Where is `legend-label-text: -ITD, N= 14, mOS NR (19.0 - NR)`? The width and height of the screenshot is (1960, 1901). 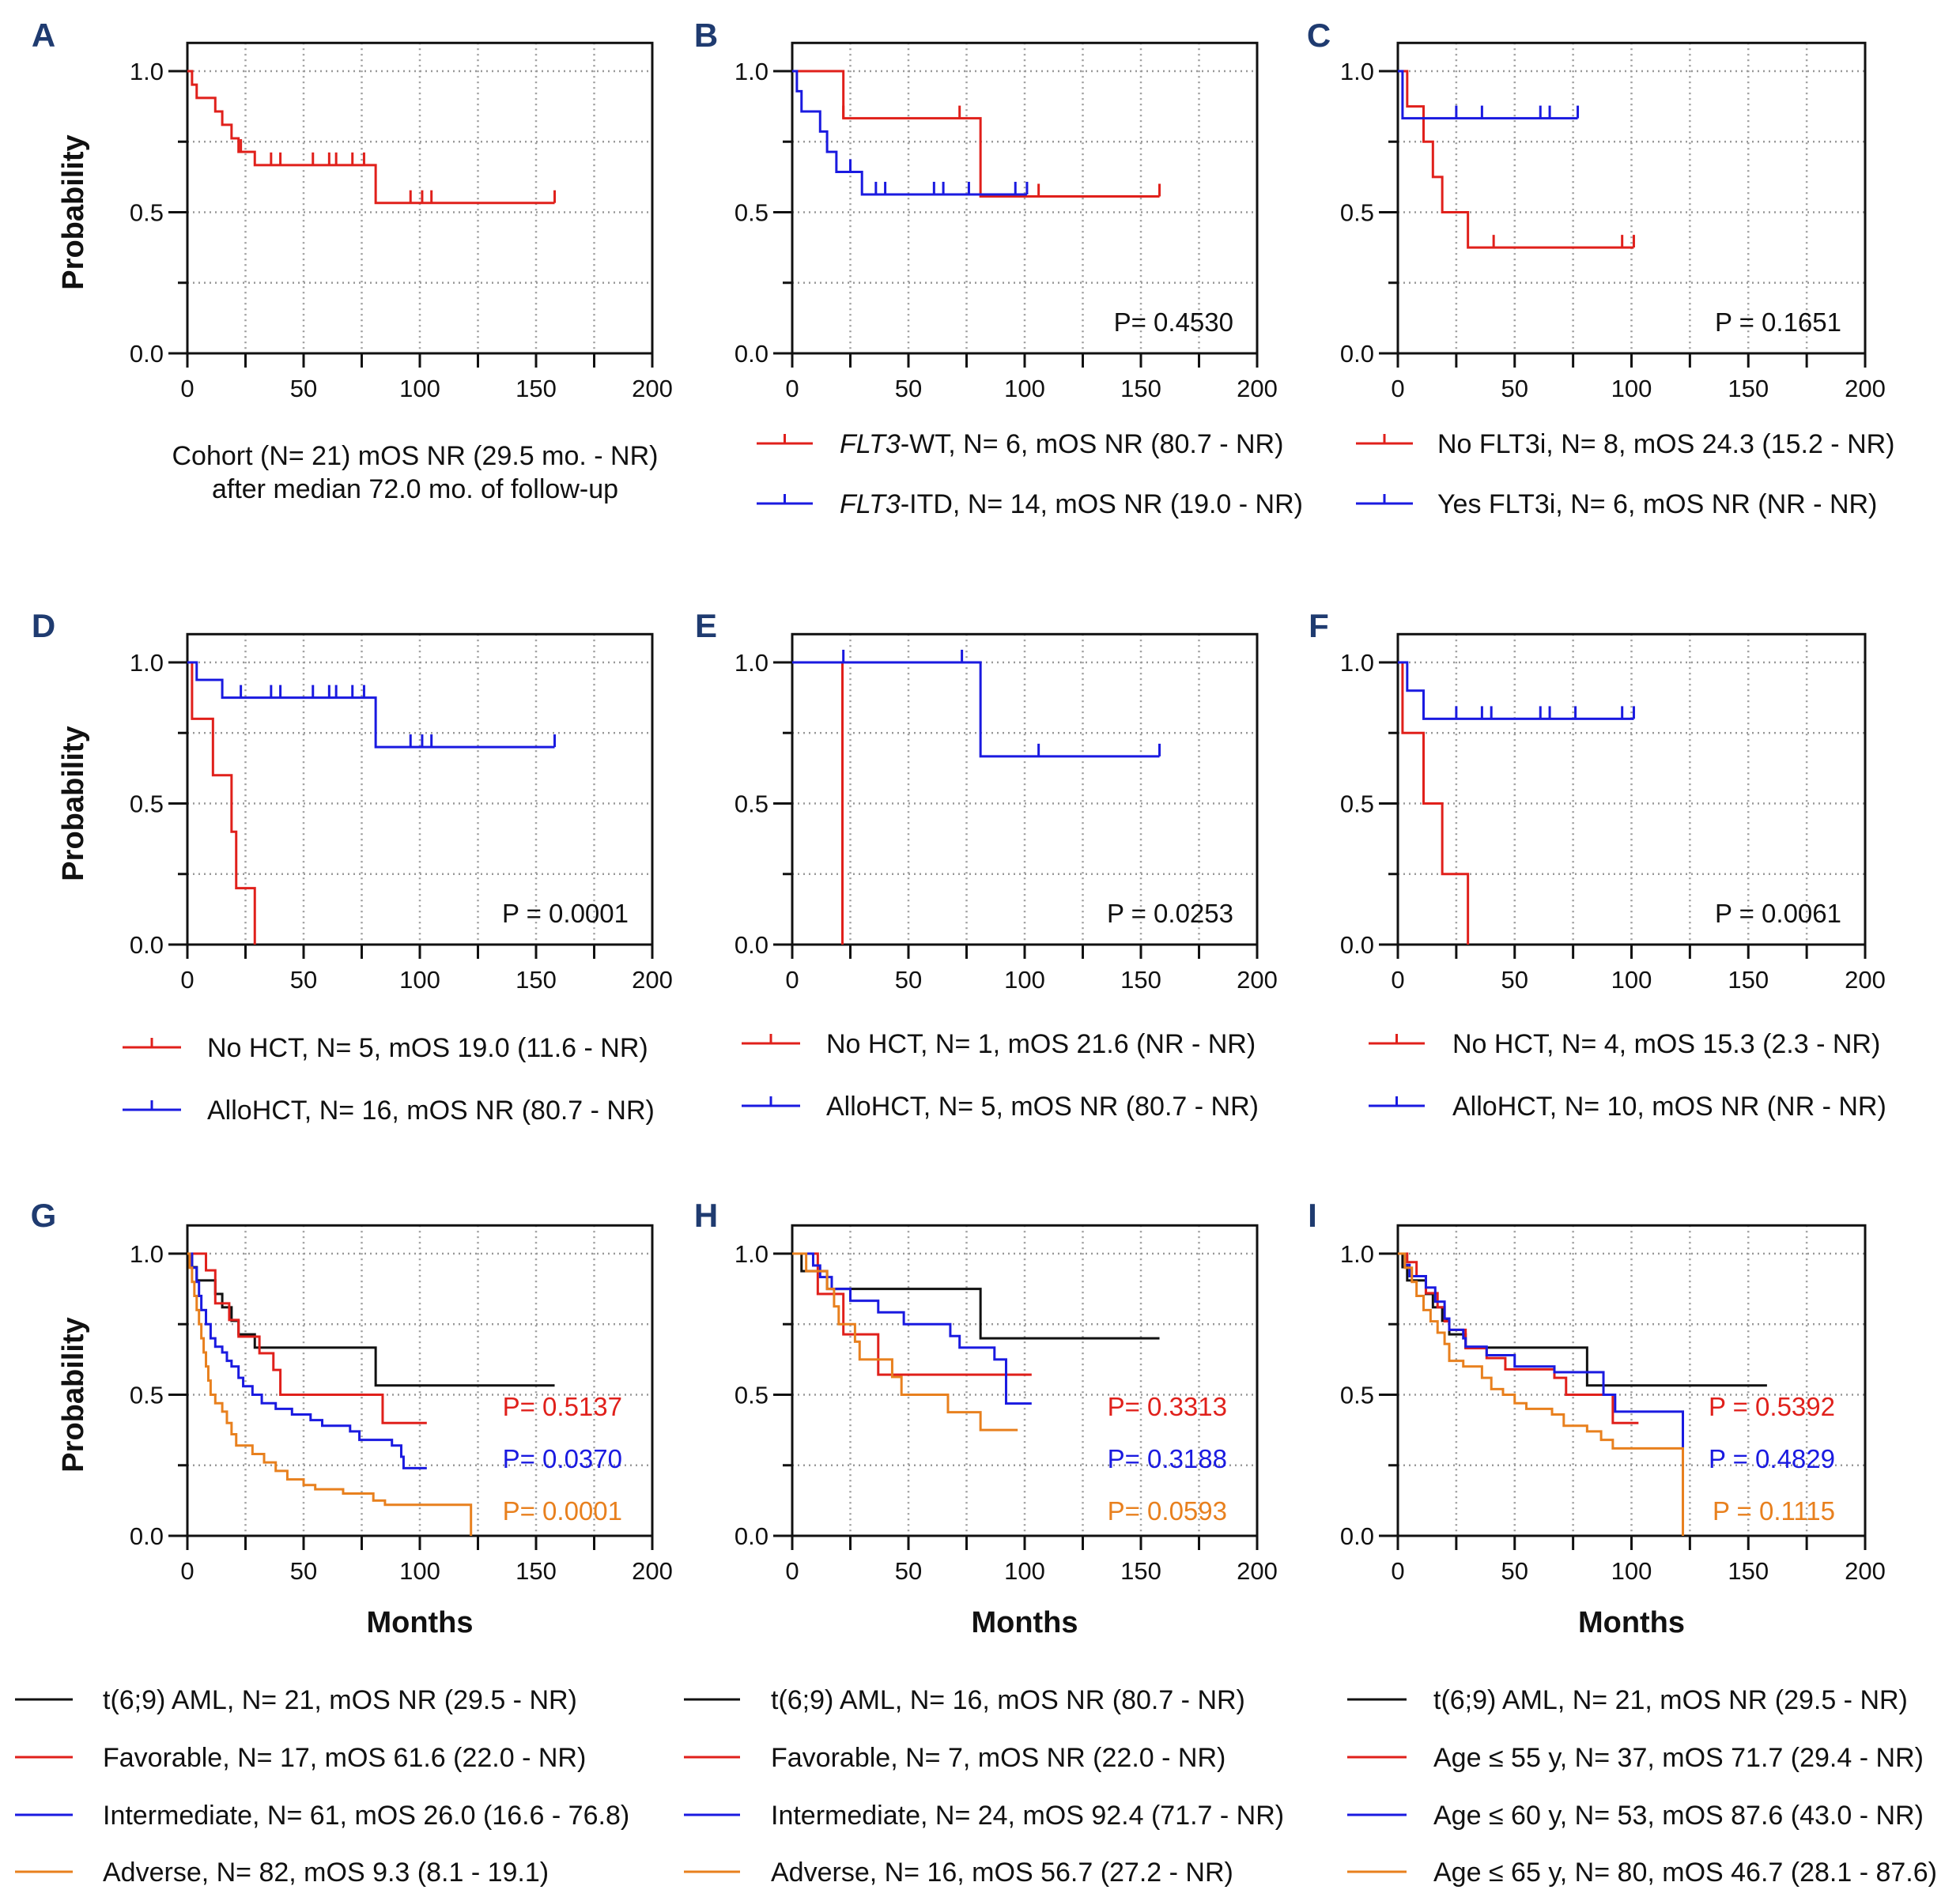 legend-label-text: -ITD, N= 14, mOS NR (19.0 - NR) is located at coordinates (1102, 504).